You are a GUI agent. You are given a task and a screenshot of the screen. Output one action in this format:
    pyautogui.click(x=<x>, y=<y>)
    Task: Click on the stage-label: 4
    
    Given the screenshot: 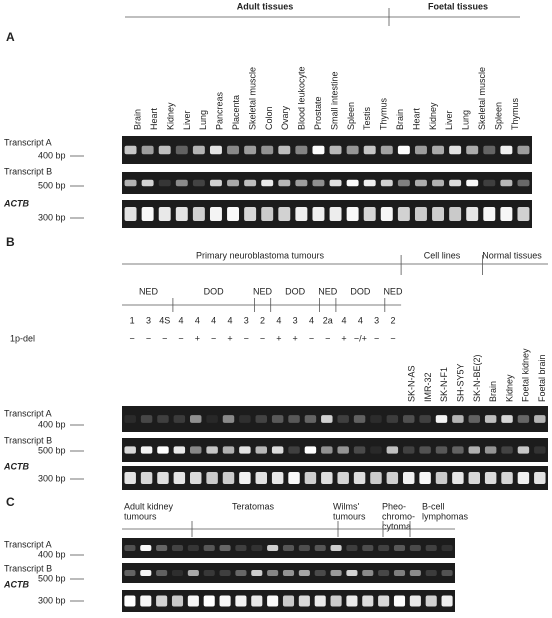 What is the action you would take?
    pyautogui.click(x=181, y=320)
    